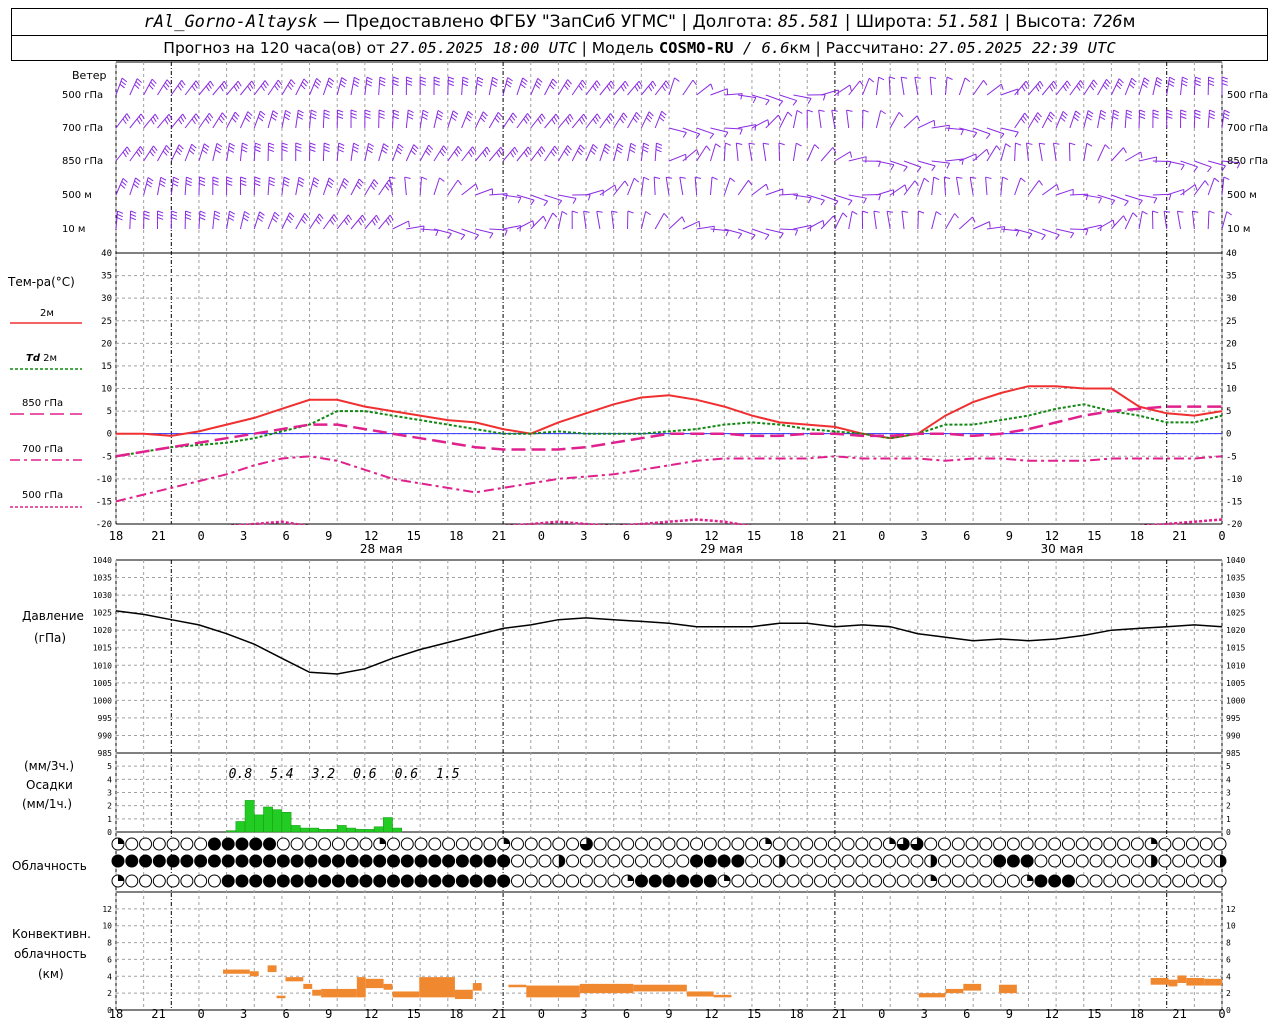 Image resolution: width=1280 pixels, height=1024 pixels. Describe the element at coordinates (49, 766) in the screenshot. I see `precip-unit-3h: (мм/3ч.)` at that location.